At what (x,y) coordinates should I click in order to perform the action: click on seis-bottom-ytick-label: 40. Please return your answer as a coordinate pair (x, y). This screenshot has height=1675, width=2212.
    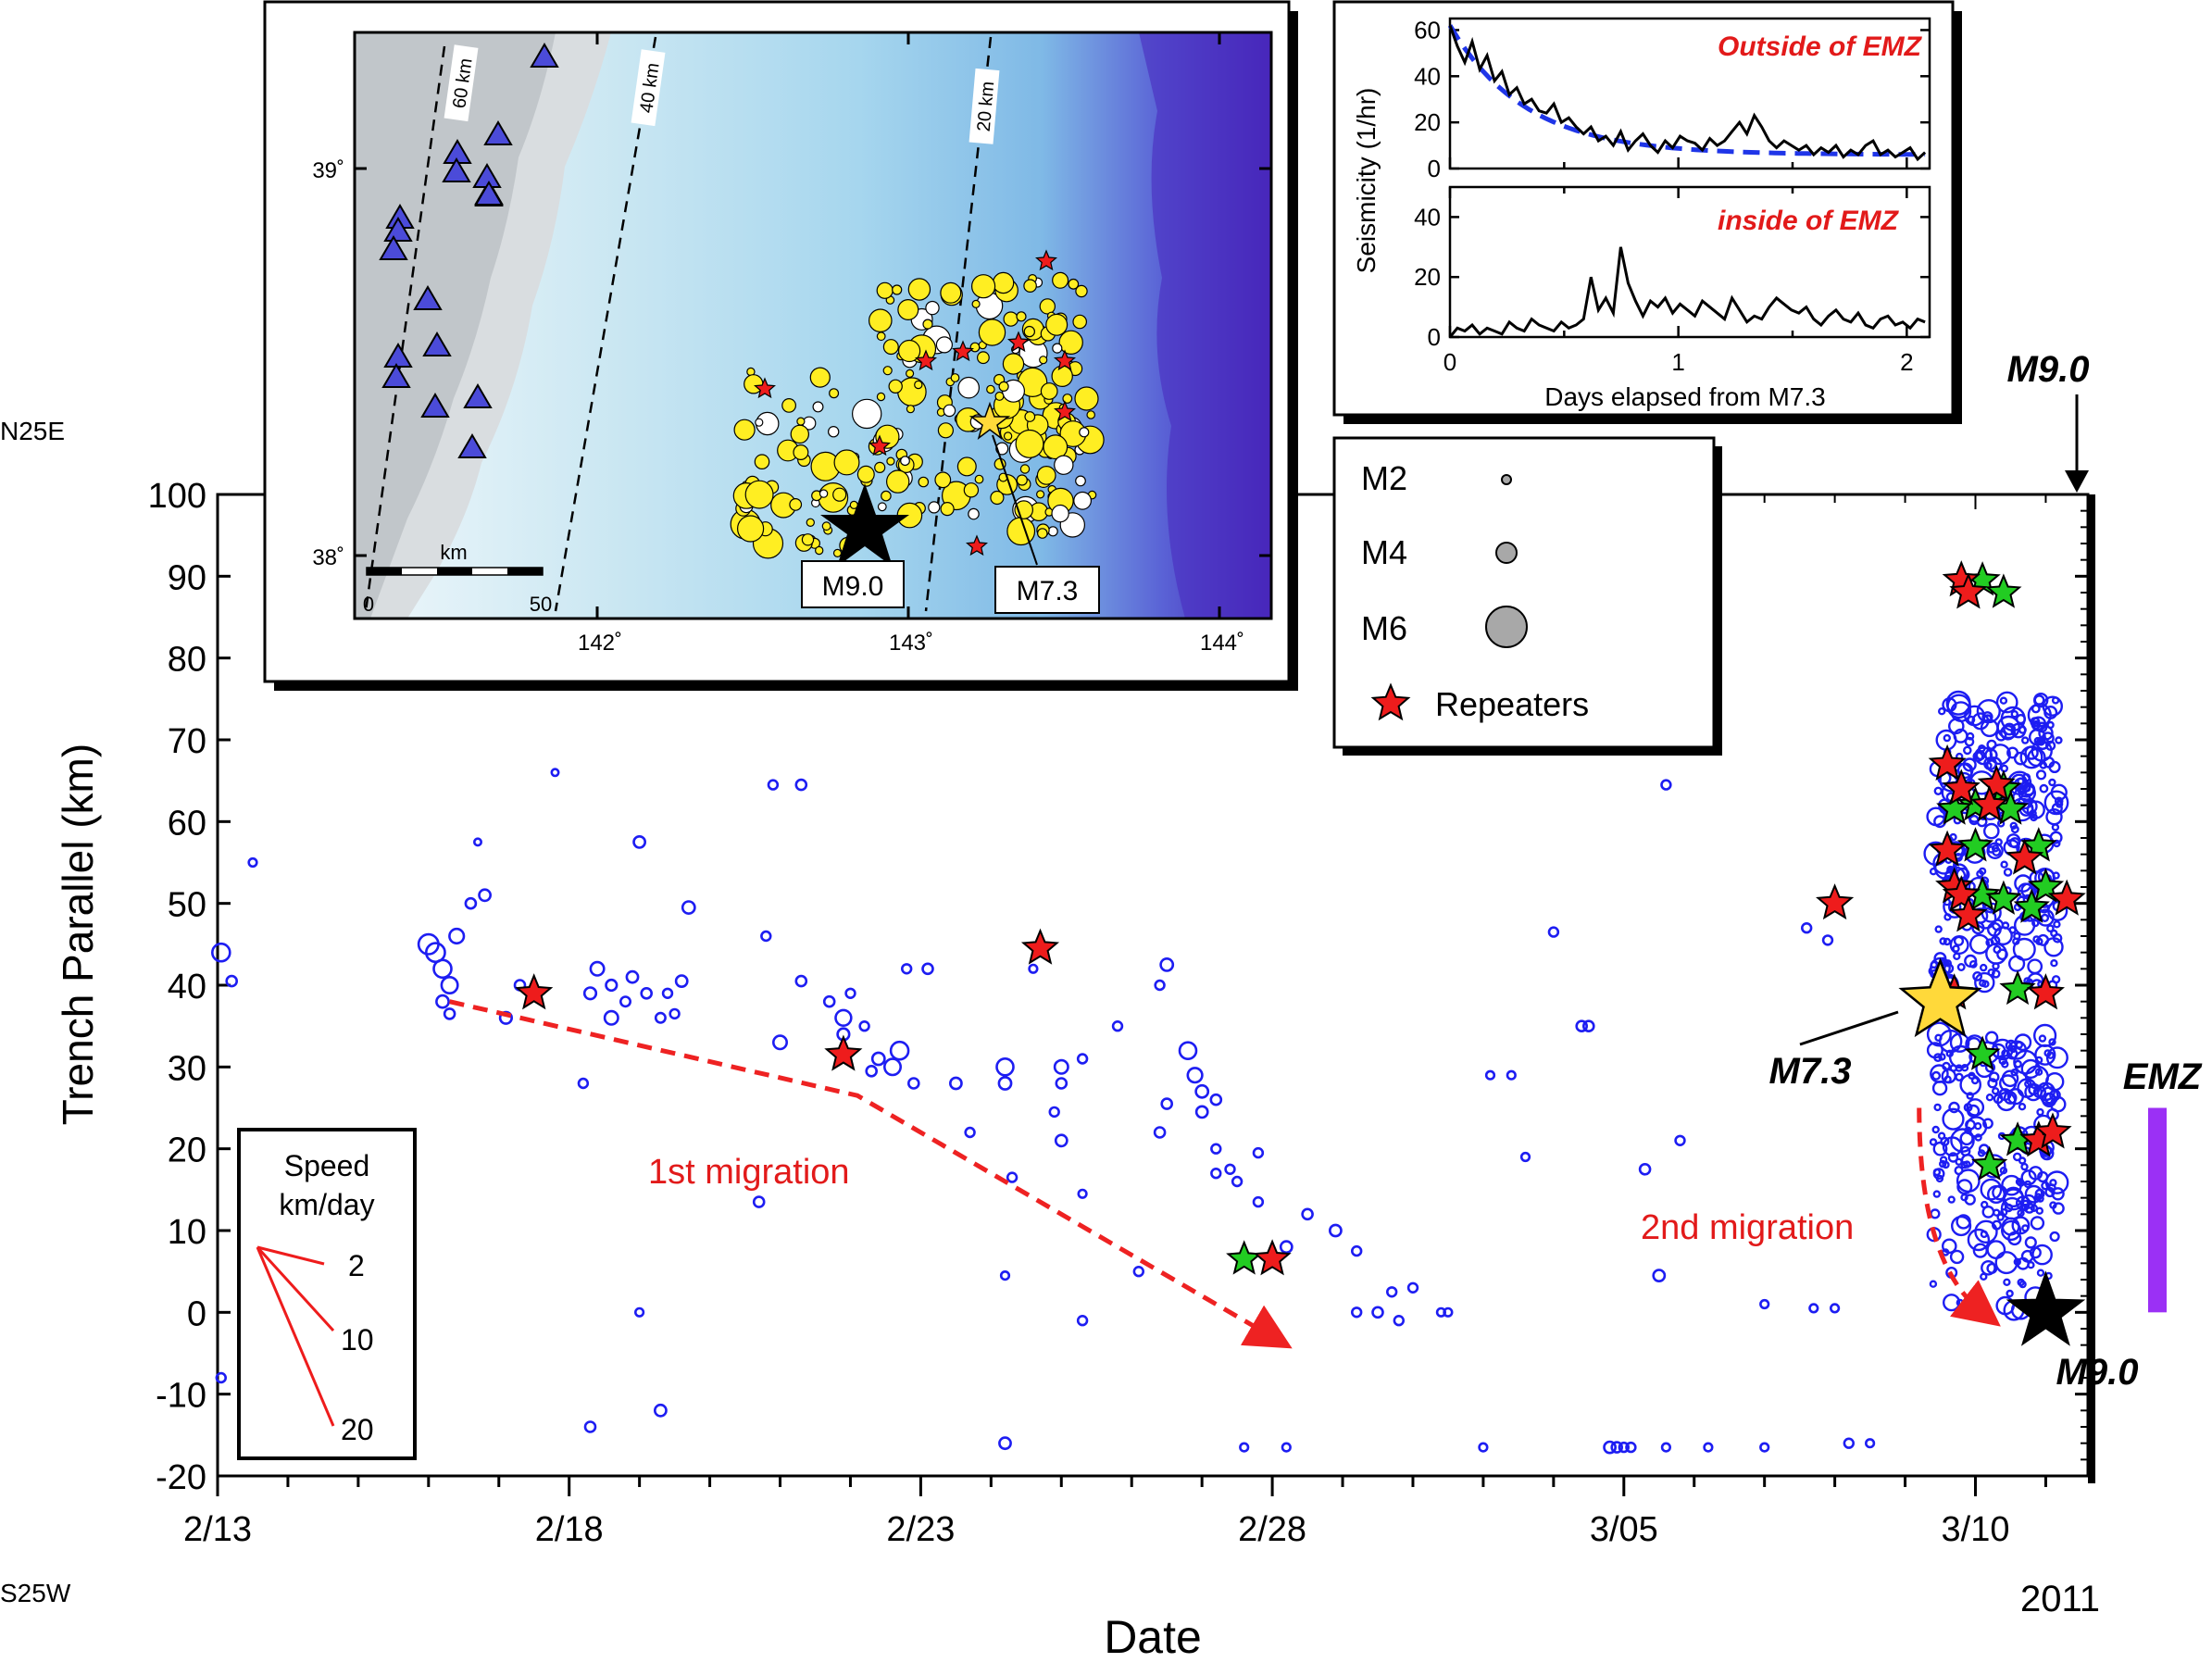
    Looking at the image, I should click on (1427, 217).